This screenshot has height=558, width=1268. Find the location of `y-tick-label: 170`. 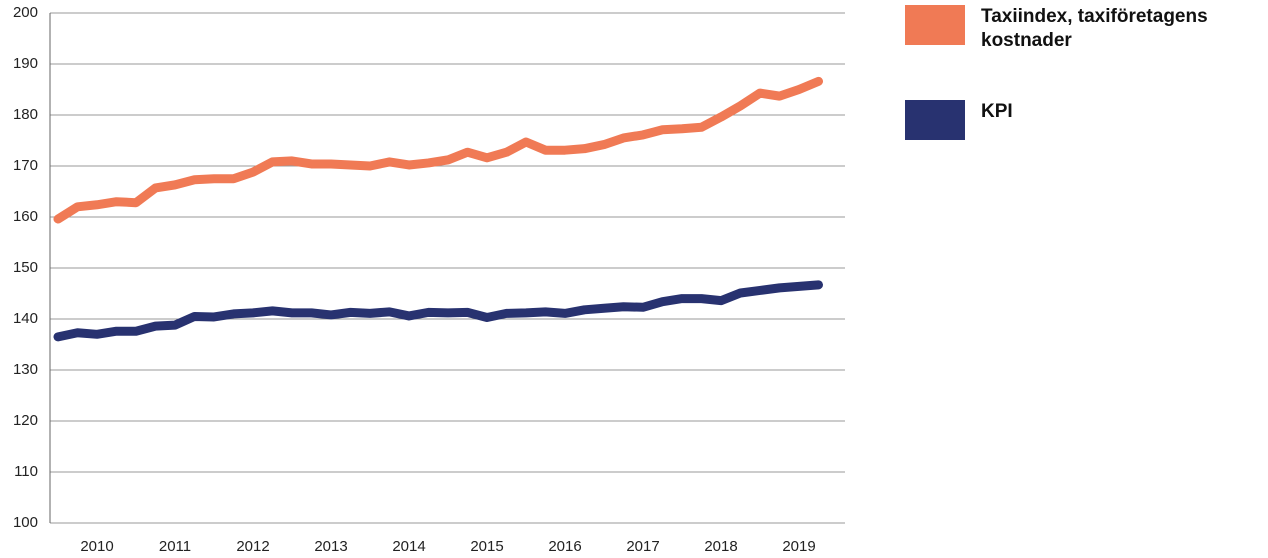

y-tick-label: 170 is located at coordinates (25, 165).